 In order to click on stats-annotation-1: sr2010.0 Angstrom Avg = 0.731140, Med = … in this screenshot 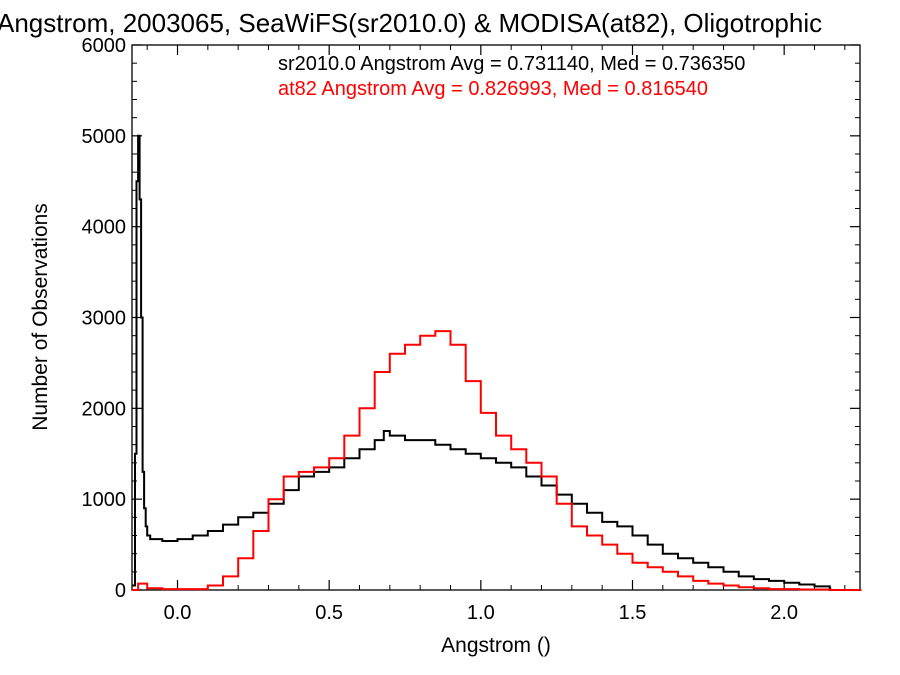, I will do `click(511, 64)`.